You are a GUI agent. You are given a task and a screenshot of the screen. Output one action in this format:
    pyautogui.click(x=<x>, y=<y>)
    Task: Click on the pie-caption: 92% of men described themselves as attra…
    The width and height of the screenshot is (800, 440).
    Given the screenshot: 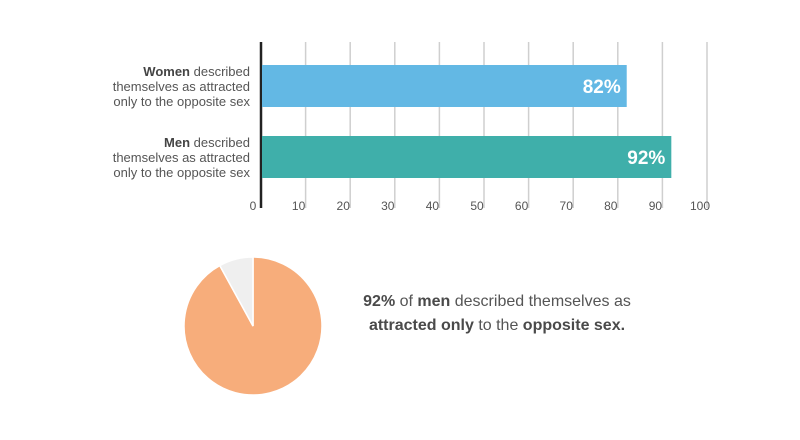 What is the action you would take?
    pyautogui.click(x=497, y=314)
    